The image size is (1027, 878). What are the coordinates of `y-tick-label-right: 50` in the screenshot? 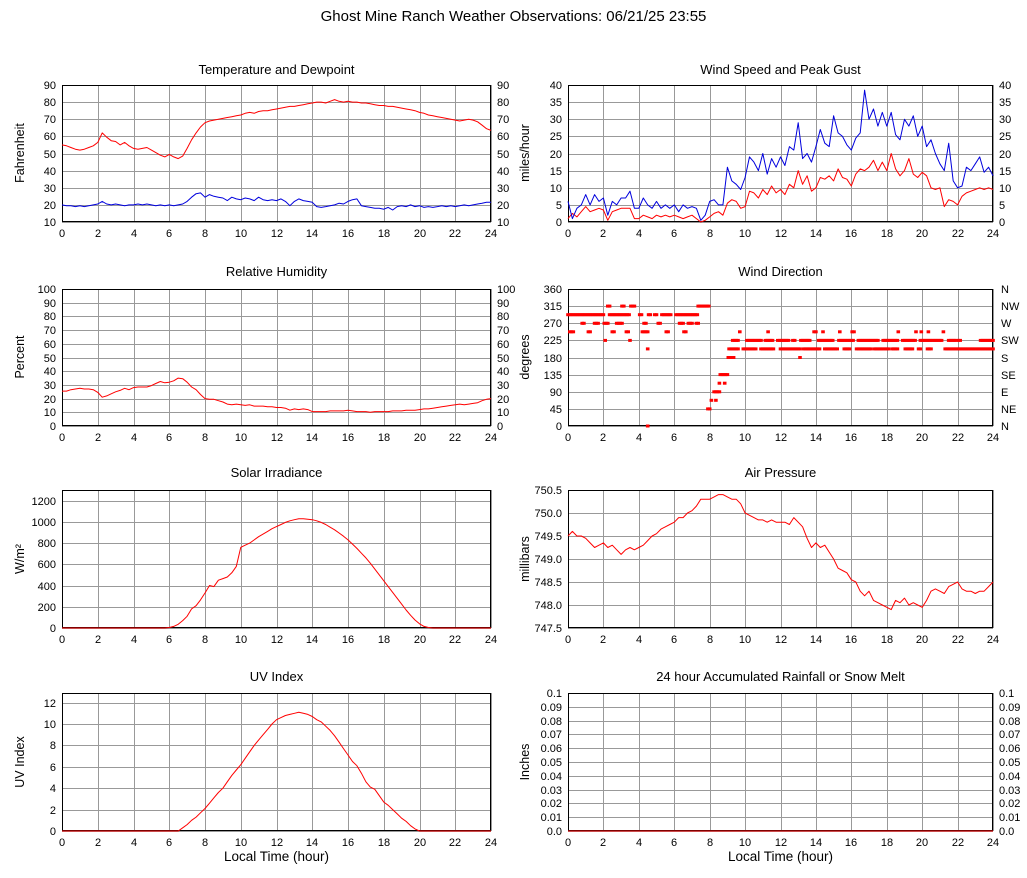 It's located at (503, 359).